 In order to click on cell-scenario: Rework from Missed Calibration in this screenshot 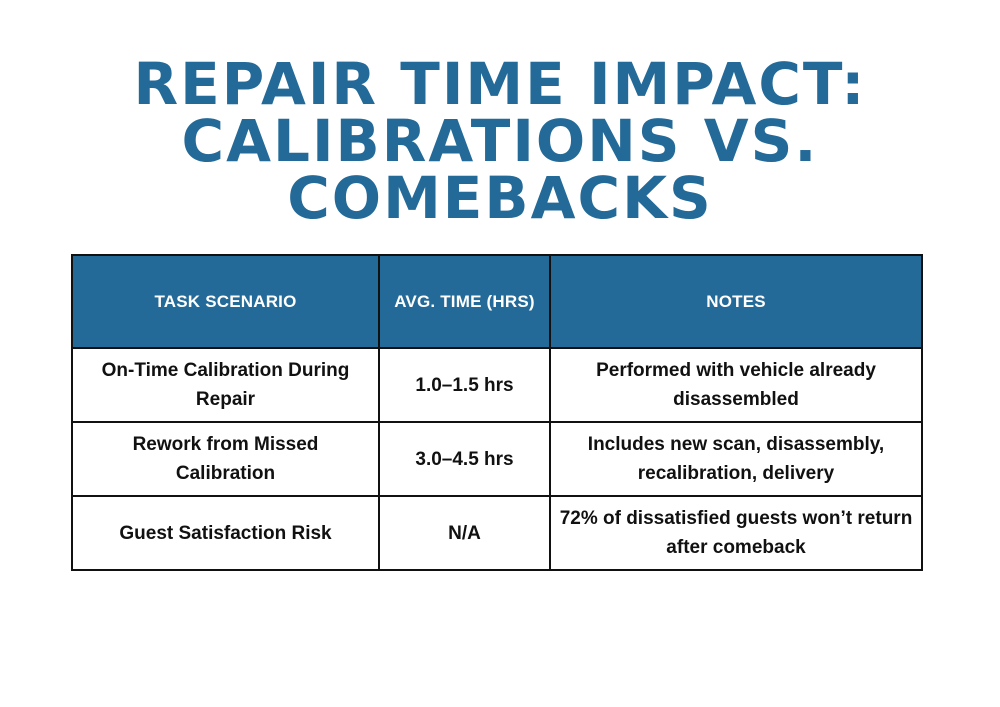, I will do `click(225, 459)`.